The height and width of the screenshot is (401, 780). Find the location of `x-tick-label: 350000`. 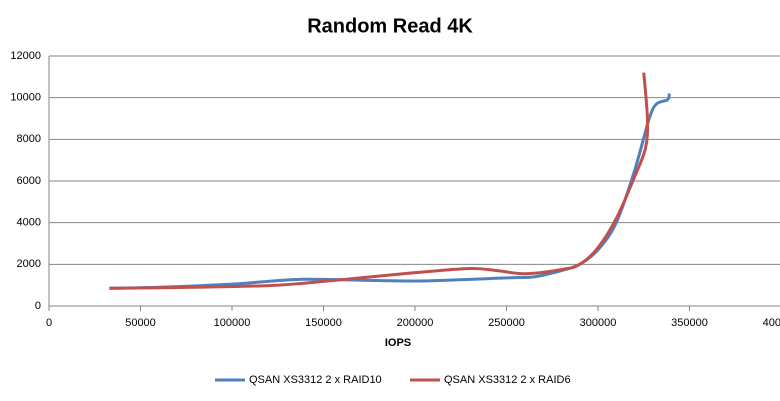

x-tick-label: 350000 is located at coordinates (689, 323).